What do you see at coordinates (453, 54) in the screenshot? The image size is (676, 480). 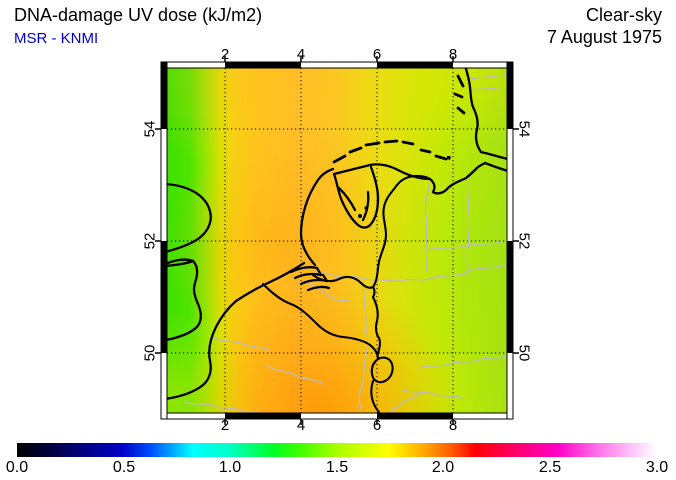 I see `lon-tick-top-8: 8` at bounding box center [453, 54].